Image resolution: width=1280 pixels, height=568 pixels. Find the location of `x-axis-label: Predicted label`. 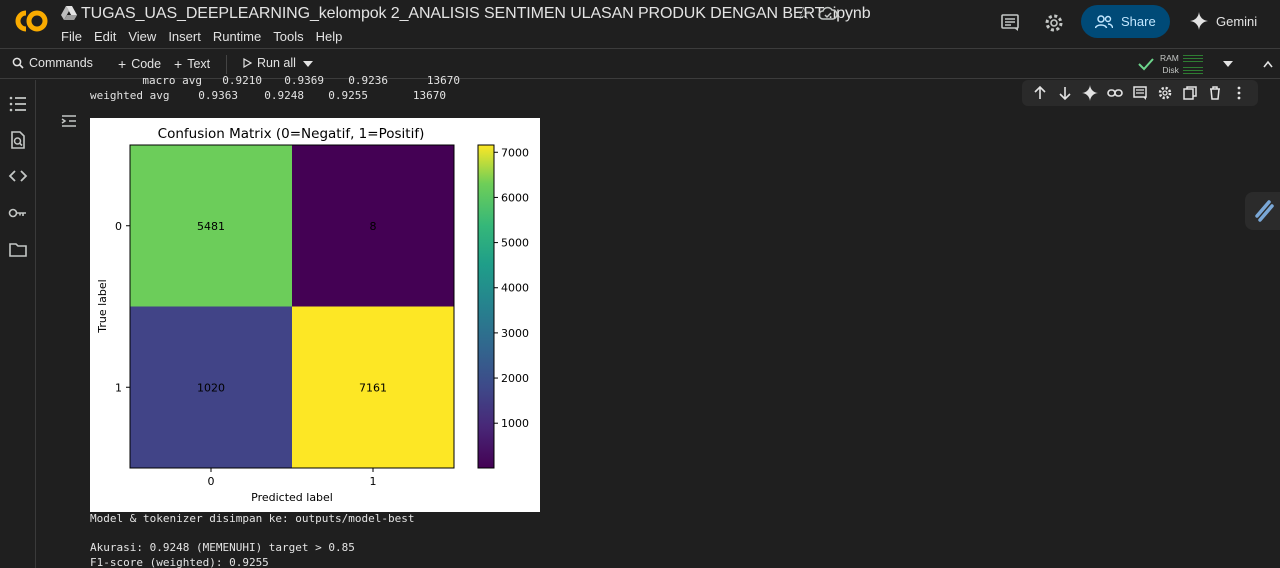

x-axis-label: Predicted label is located at coordinates (292, 497).